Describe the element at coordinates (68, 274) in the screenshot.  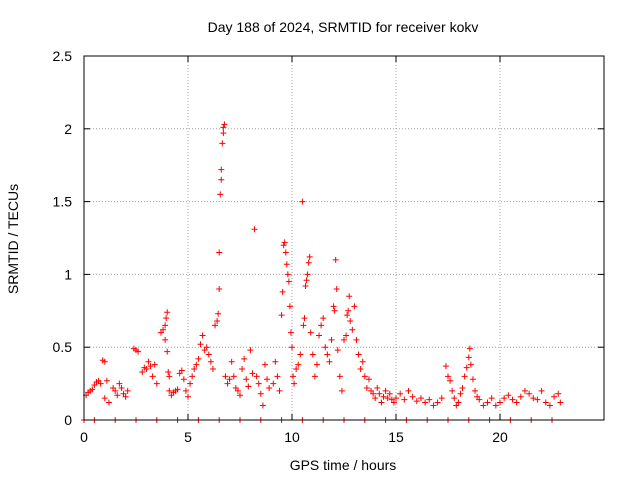
I see `y-tick-label: 1` at that location.